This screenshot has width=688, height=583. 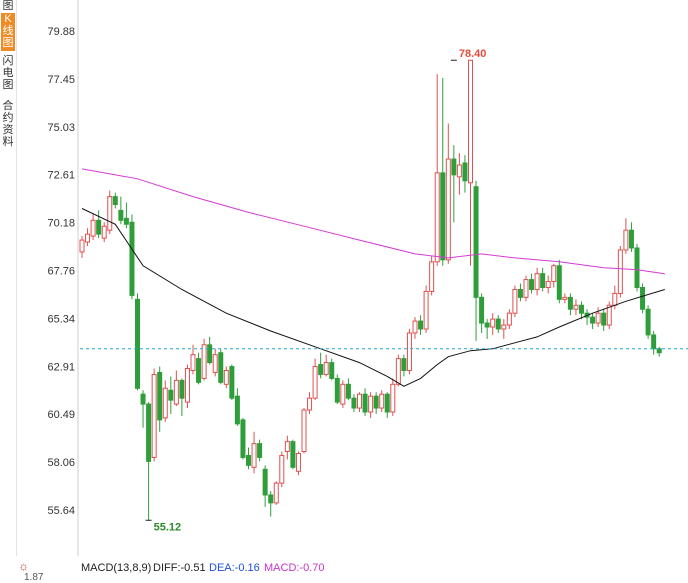 What do you see at coordinates (34, 577) in the screenshot?
I see `macd-axis-value: 1.87` at bounding box center [34, 577].